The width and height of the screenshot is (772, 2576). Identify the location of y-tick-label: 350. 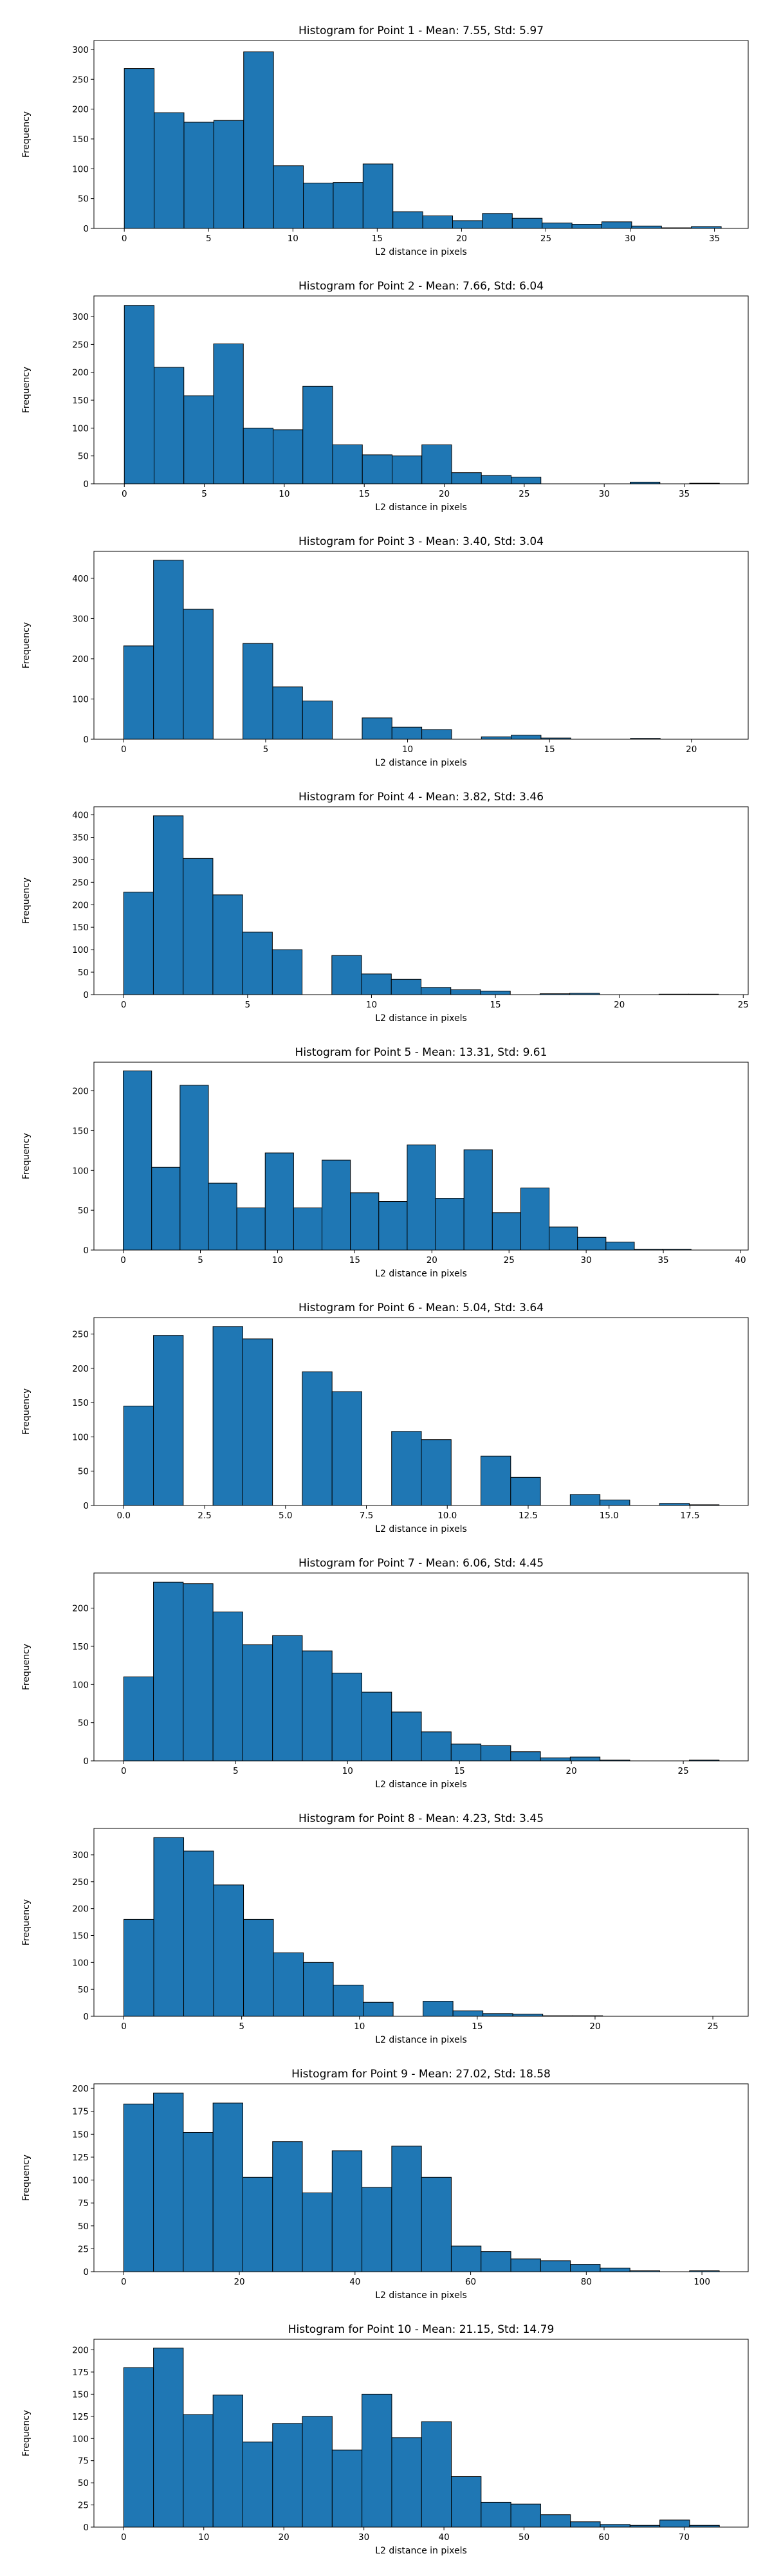
(80, 838).